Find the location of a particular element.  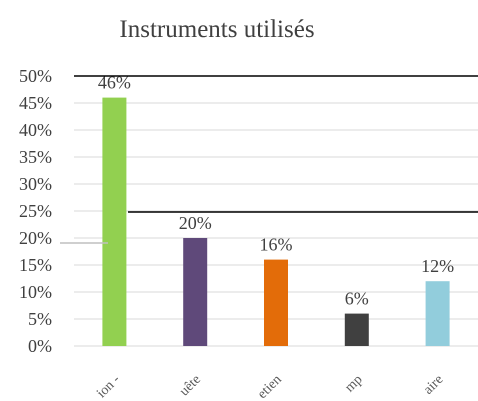

y-tick-label: 15% is located at coordinates (35, 265).